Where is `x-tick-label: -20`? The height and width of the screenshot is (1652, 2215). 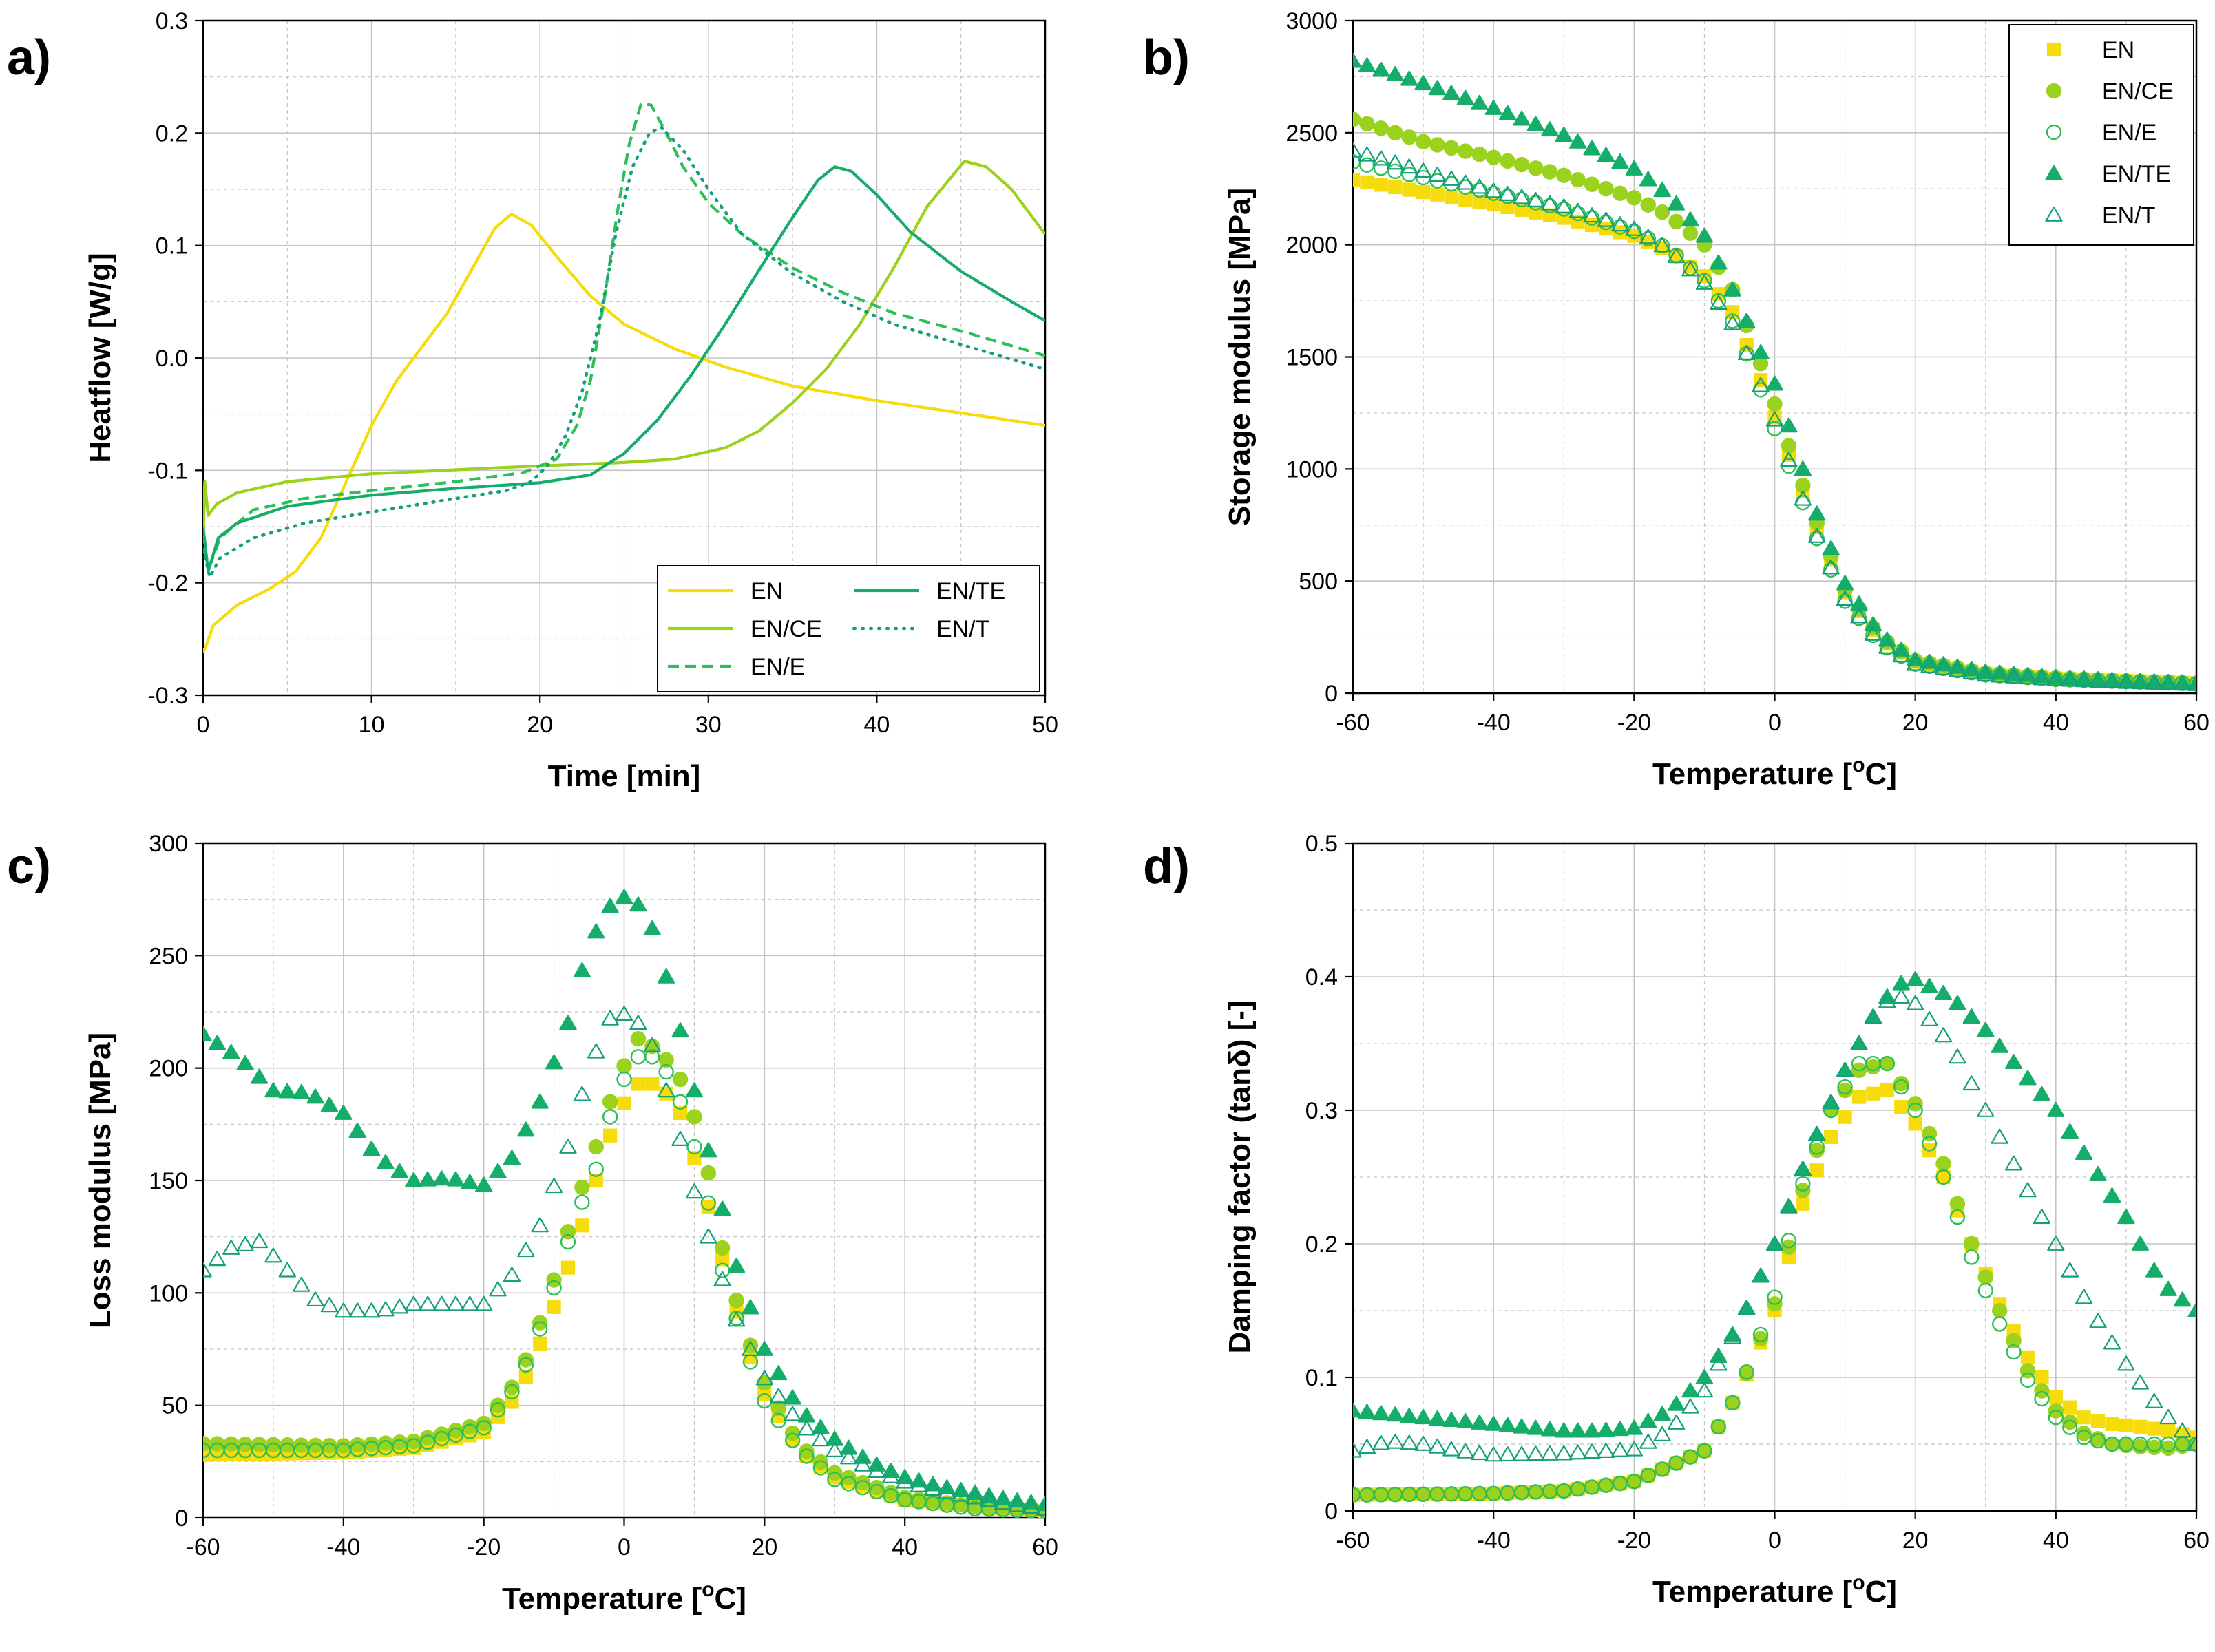
x-tick-label: -20 is located at coordinates (1634, 723).